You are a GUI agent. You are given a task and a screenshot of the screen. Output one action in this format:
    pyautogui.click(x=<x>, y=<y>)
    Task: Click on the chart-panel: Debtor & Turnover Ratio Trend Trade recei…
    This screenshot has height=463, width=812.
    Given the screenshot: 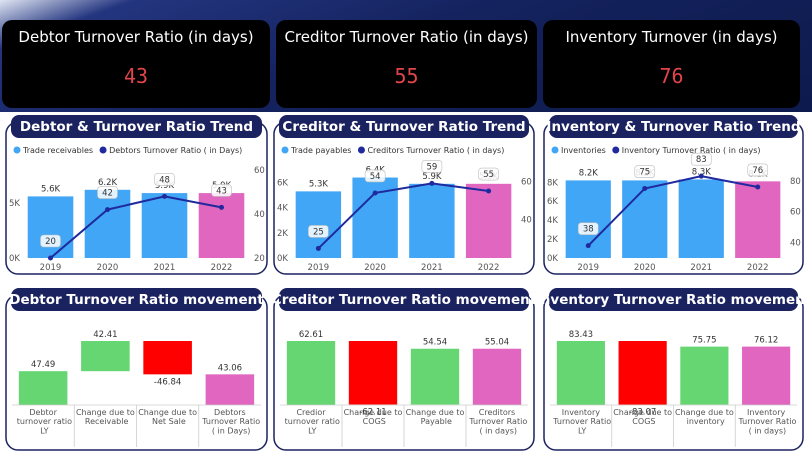 What is the action you would take?
    pyautogui.click(x=136, y=195)
    